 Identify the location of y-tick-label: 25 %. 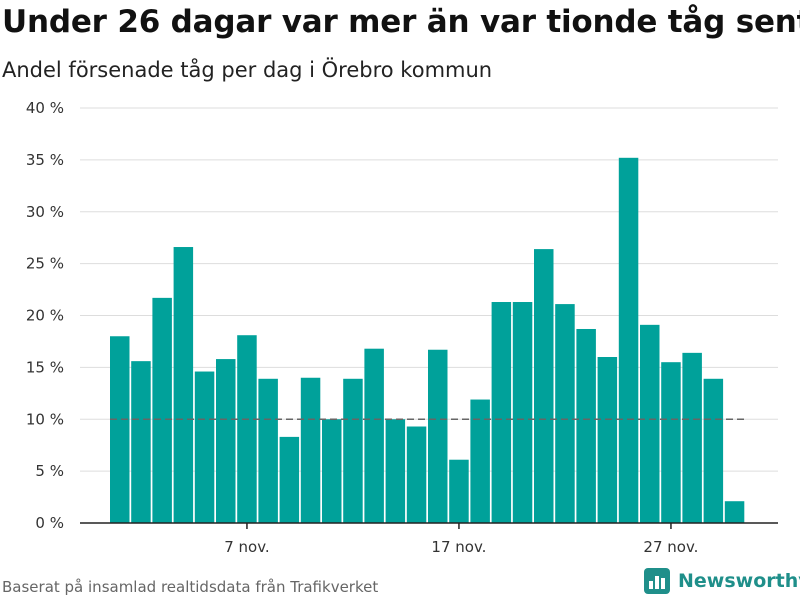
(45, 264).